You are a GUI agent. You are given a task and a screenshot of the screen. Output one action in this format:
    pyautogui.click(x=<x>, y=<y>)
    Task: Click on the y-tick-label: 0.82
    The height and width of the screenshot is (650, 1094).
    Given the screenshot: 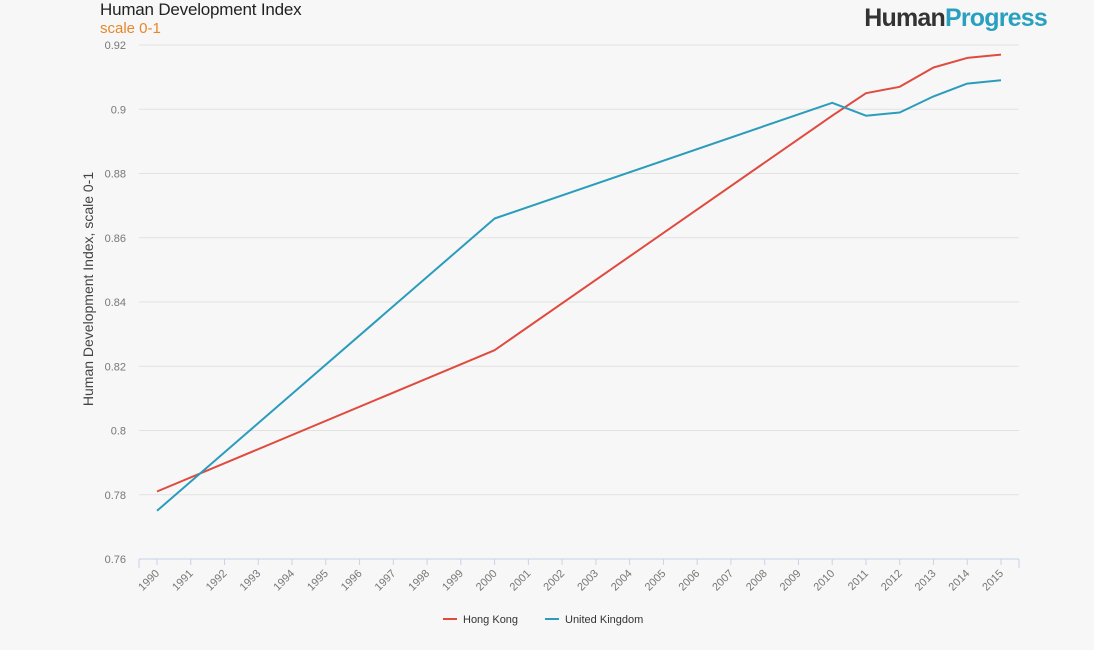 What is the action you would take?
    pyautogui.click(x=115, y=367)
    